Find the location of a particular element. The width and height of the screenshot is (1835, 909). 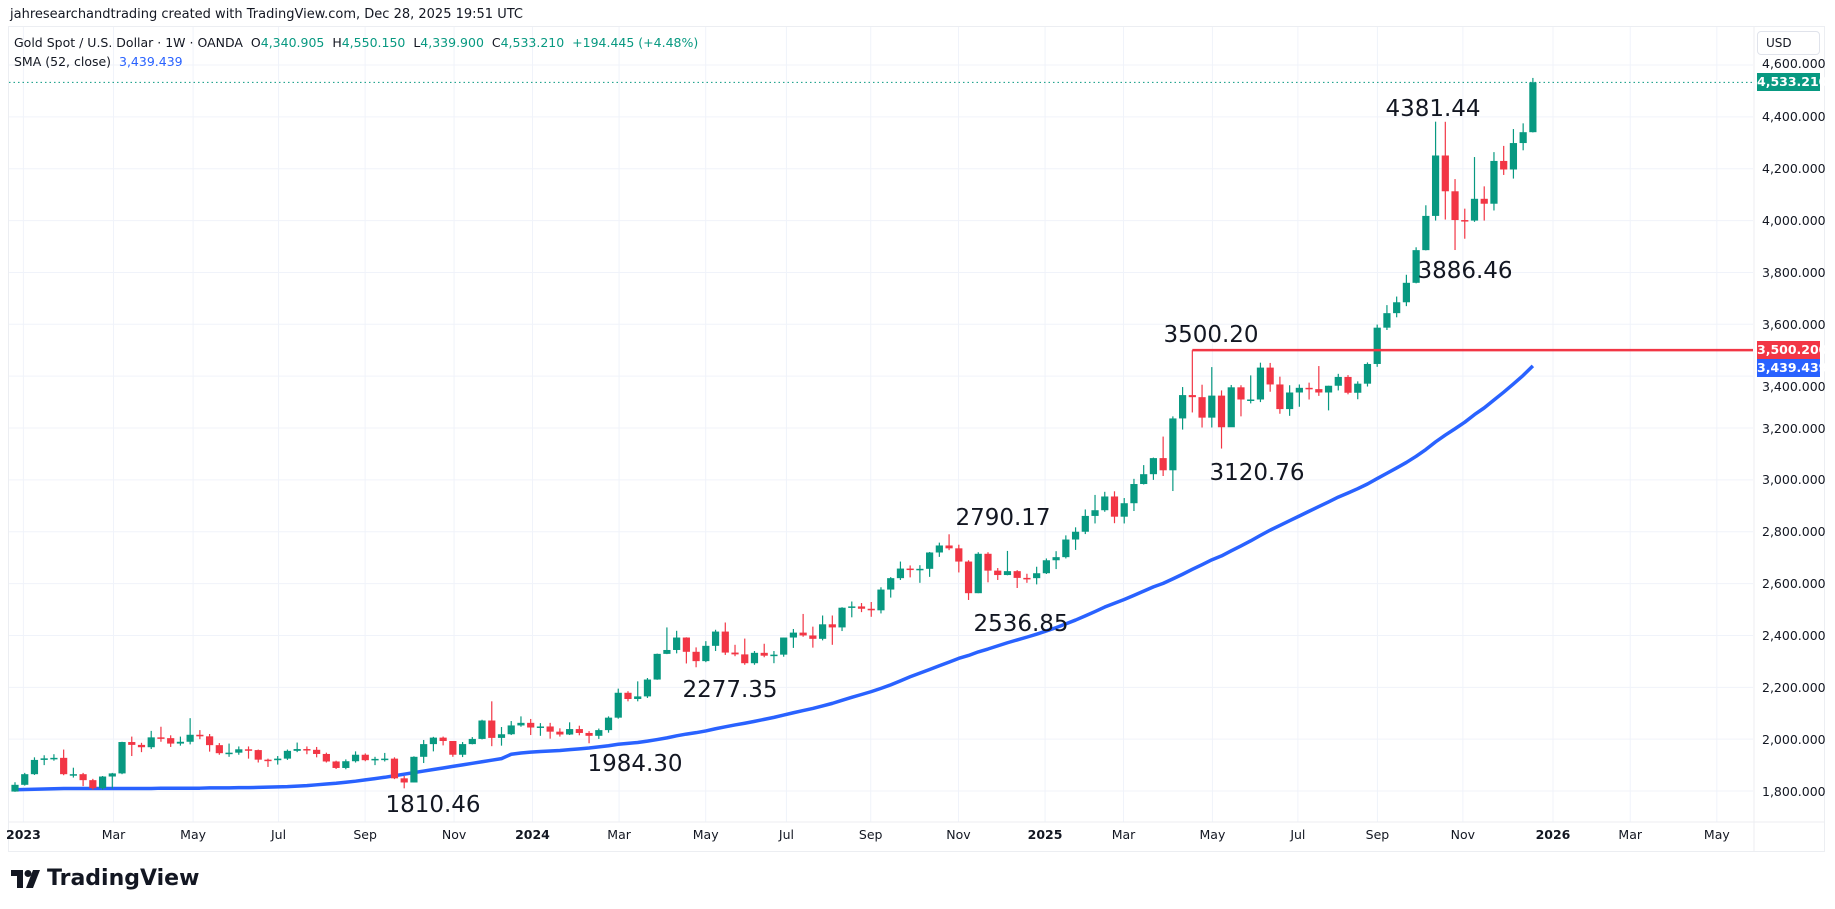

price-annotation: 2790.17 is located at coordinates (1003, 518).